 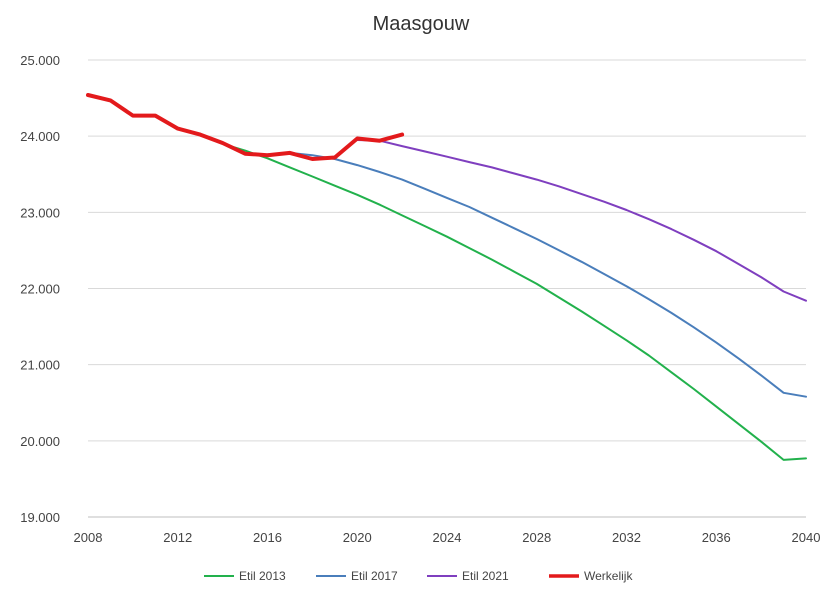 I want to click on legend-item: Etil 2017, so click(x=357, y=576).